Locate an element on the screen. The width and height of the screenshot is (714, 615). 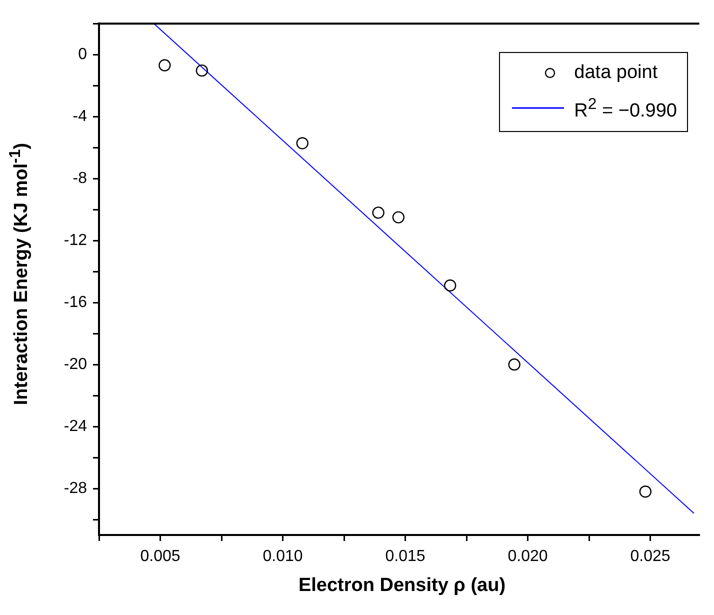
y-tick-label: -24 is located at coordinates (76, 426).